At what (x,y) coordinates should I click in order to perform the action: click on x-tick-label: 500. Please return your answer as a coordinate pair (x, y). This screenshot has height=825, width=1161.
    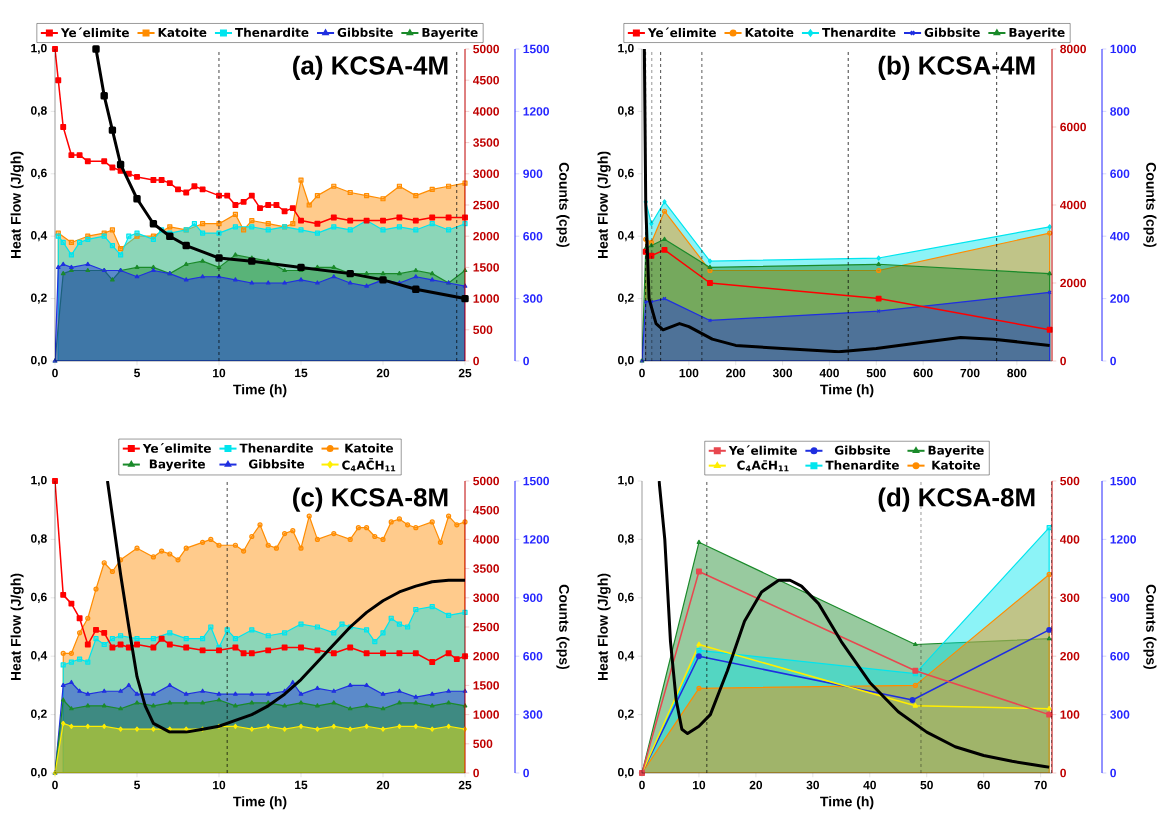
    Looking at the image, I should click on (876, 373).